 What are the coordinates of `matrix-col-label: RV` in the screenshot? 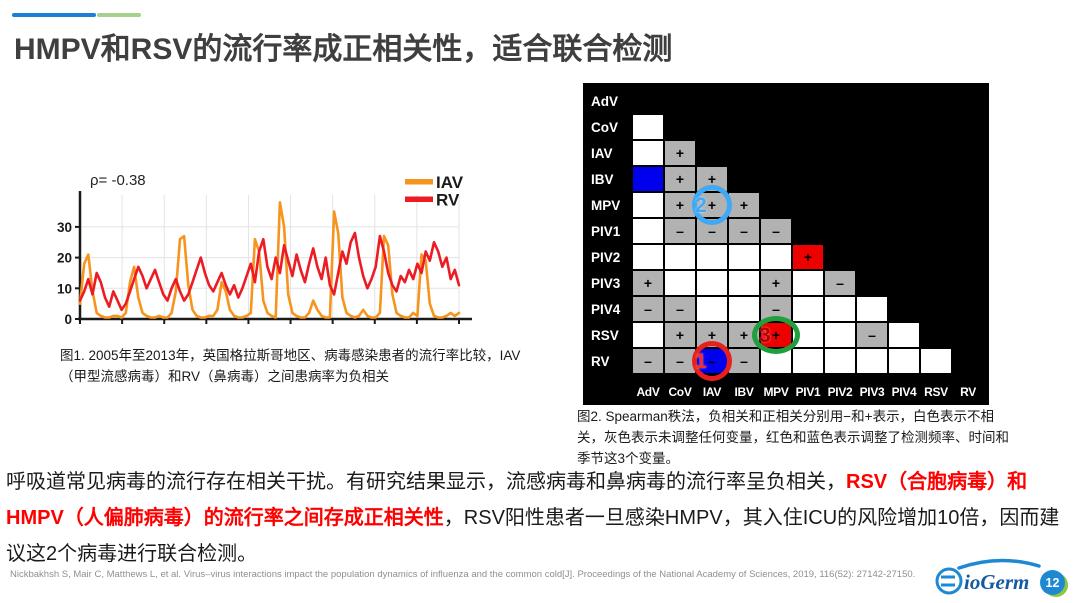 It's located at (968, 392).